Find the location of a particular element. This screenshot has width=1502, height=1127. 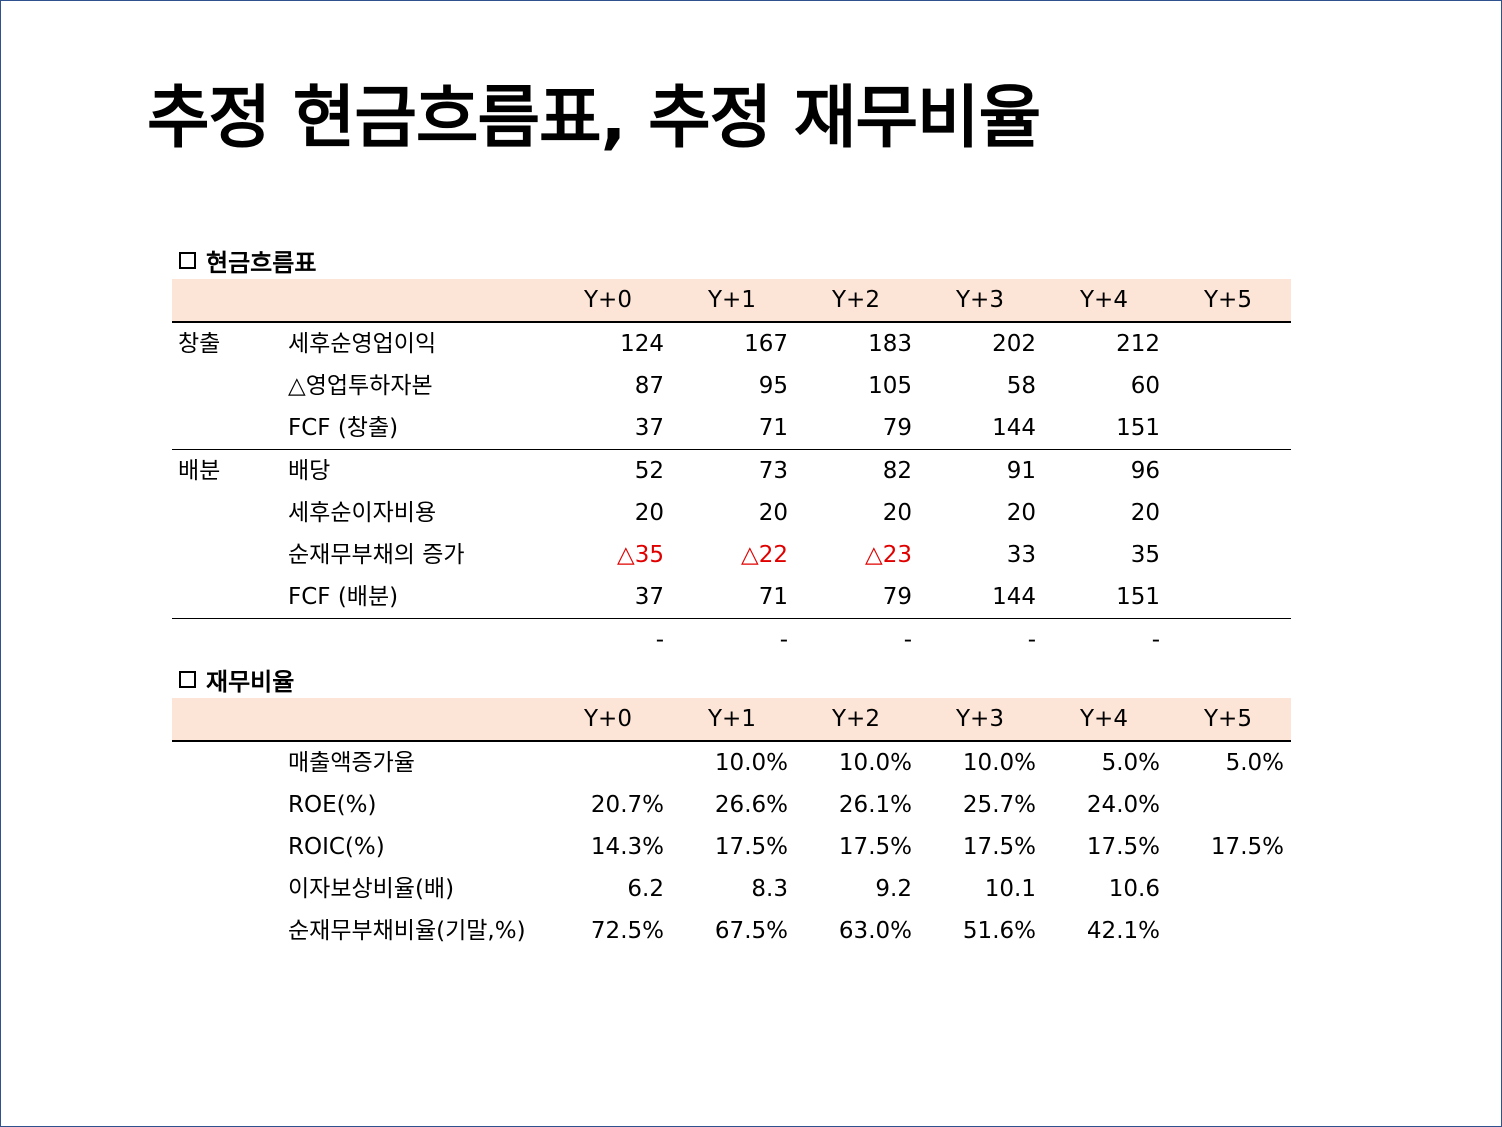

table-cell: 6.2 is located at coordinates (645, 889).